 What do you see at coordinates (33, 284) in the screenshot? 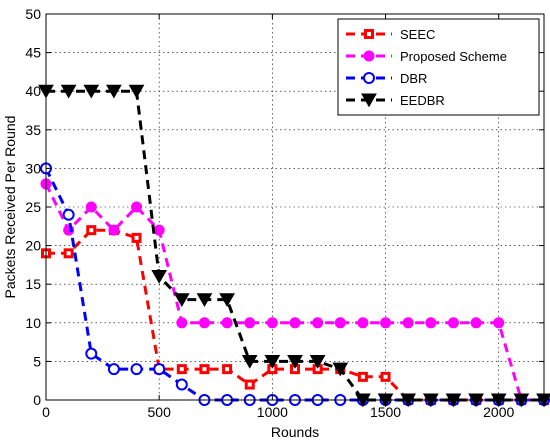
I see `y-tick-label: 15` at bounding box center [33, 284].